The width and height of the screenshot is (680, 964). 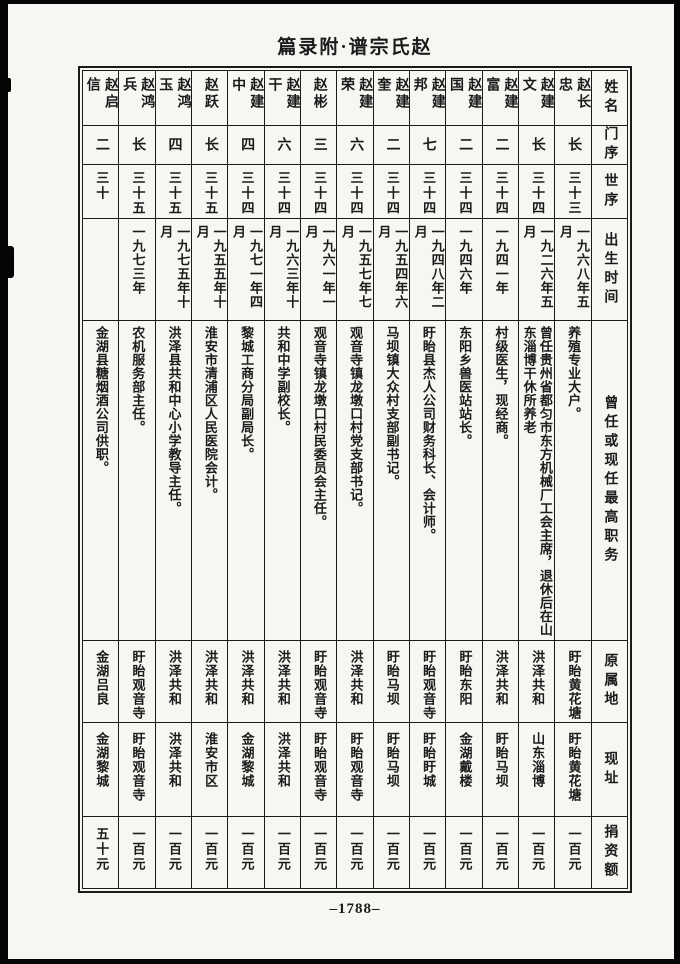 I want to click on address-text: 洪泽共和, so click(x=283, y=760).